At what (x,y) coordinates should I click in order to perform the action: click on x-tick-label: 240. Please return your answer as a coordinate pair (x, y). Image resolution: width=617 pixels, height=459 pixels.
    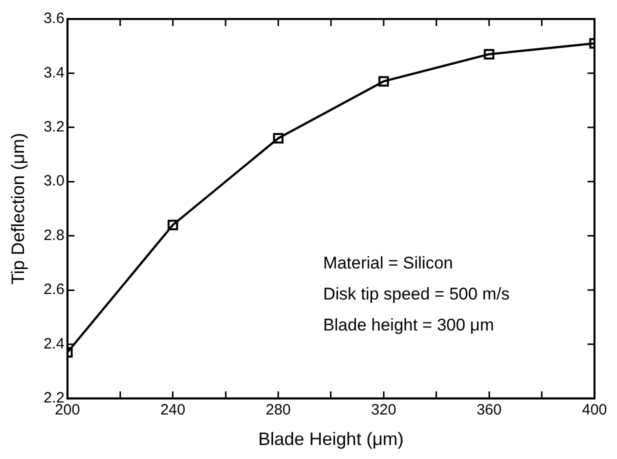
    Looking at the image, I should click on (173, 410).